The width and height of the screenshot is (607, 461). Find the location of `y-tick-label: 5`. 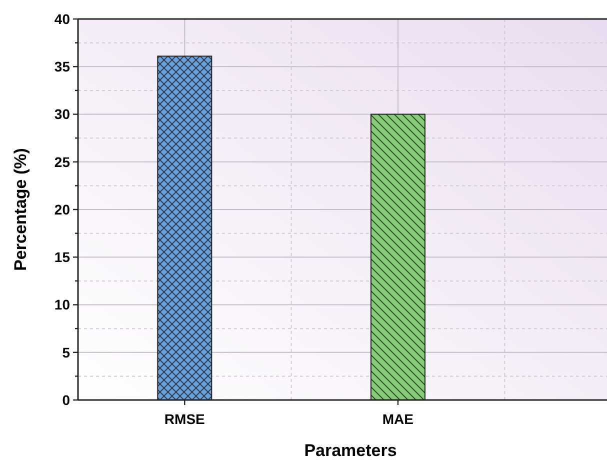

y-tick-label: 5 is located at coordinates (66, 352).